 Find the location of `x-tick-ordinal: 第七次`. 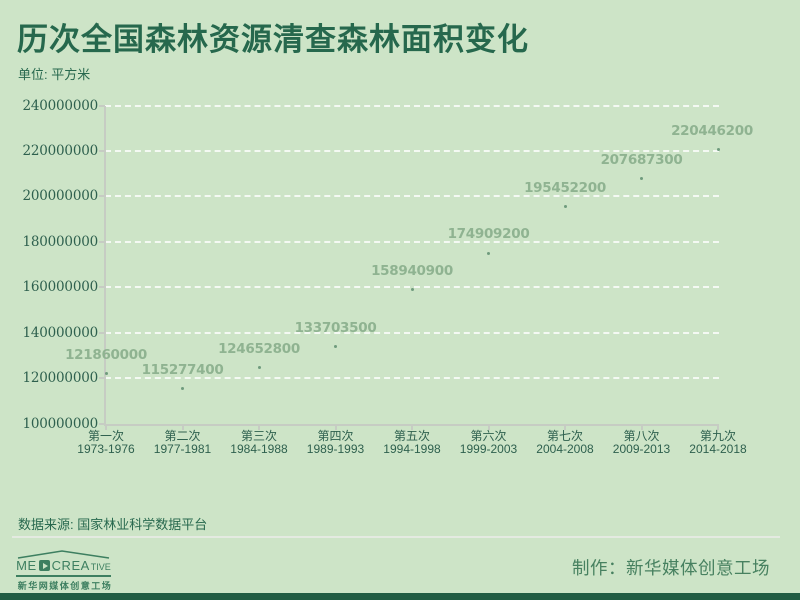

x-tick-ordinal: 第七次 is located at coordinates (564, 435).